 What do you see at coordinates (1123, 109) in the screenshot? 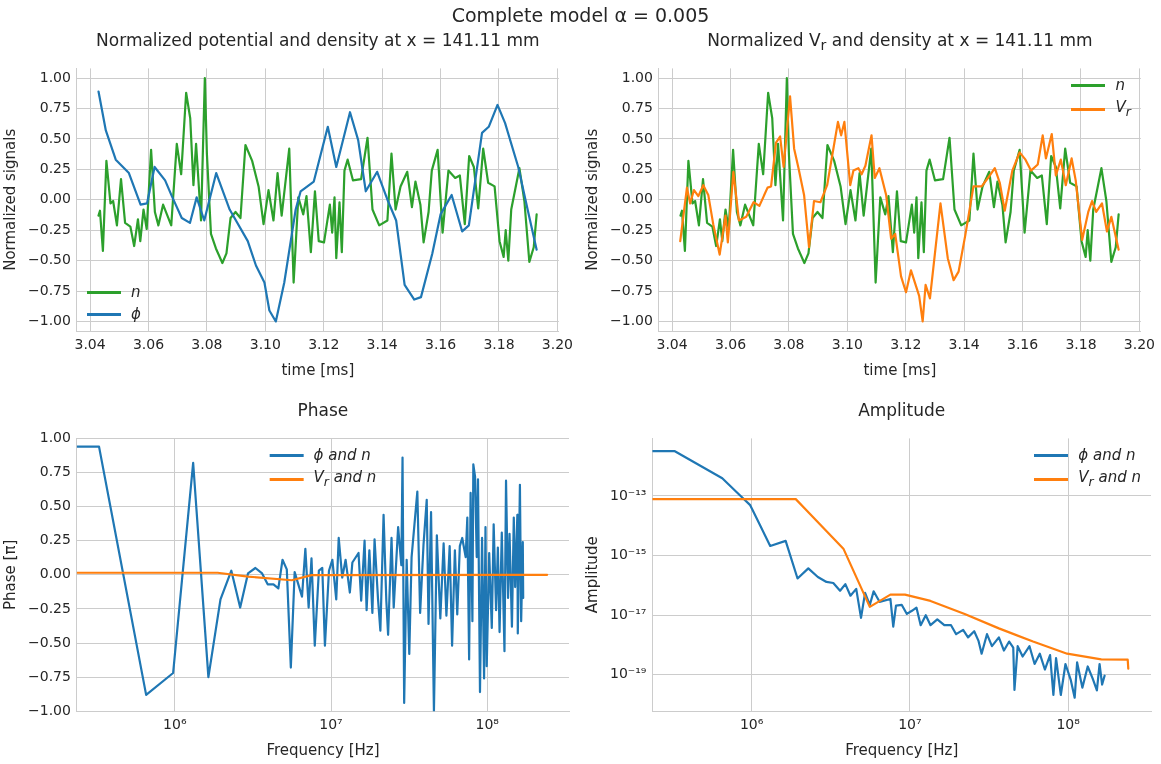
I see `legend-label: V$_{r}$` at bounding box center [1123, 109].